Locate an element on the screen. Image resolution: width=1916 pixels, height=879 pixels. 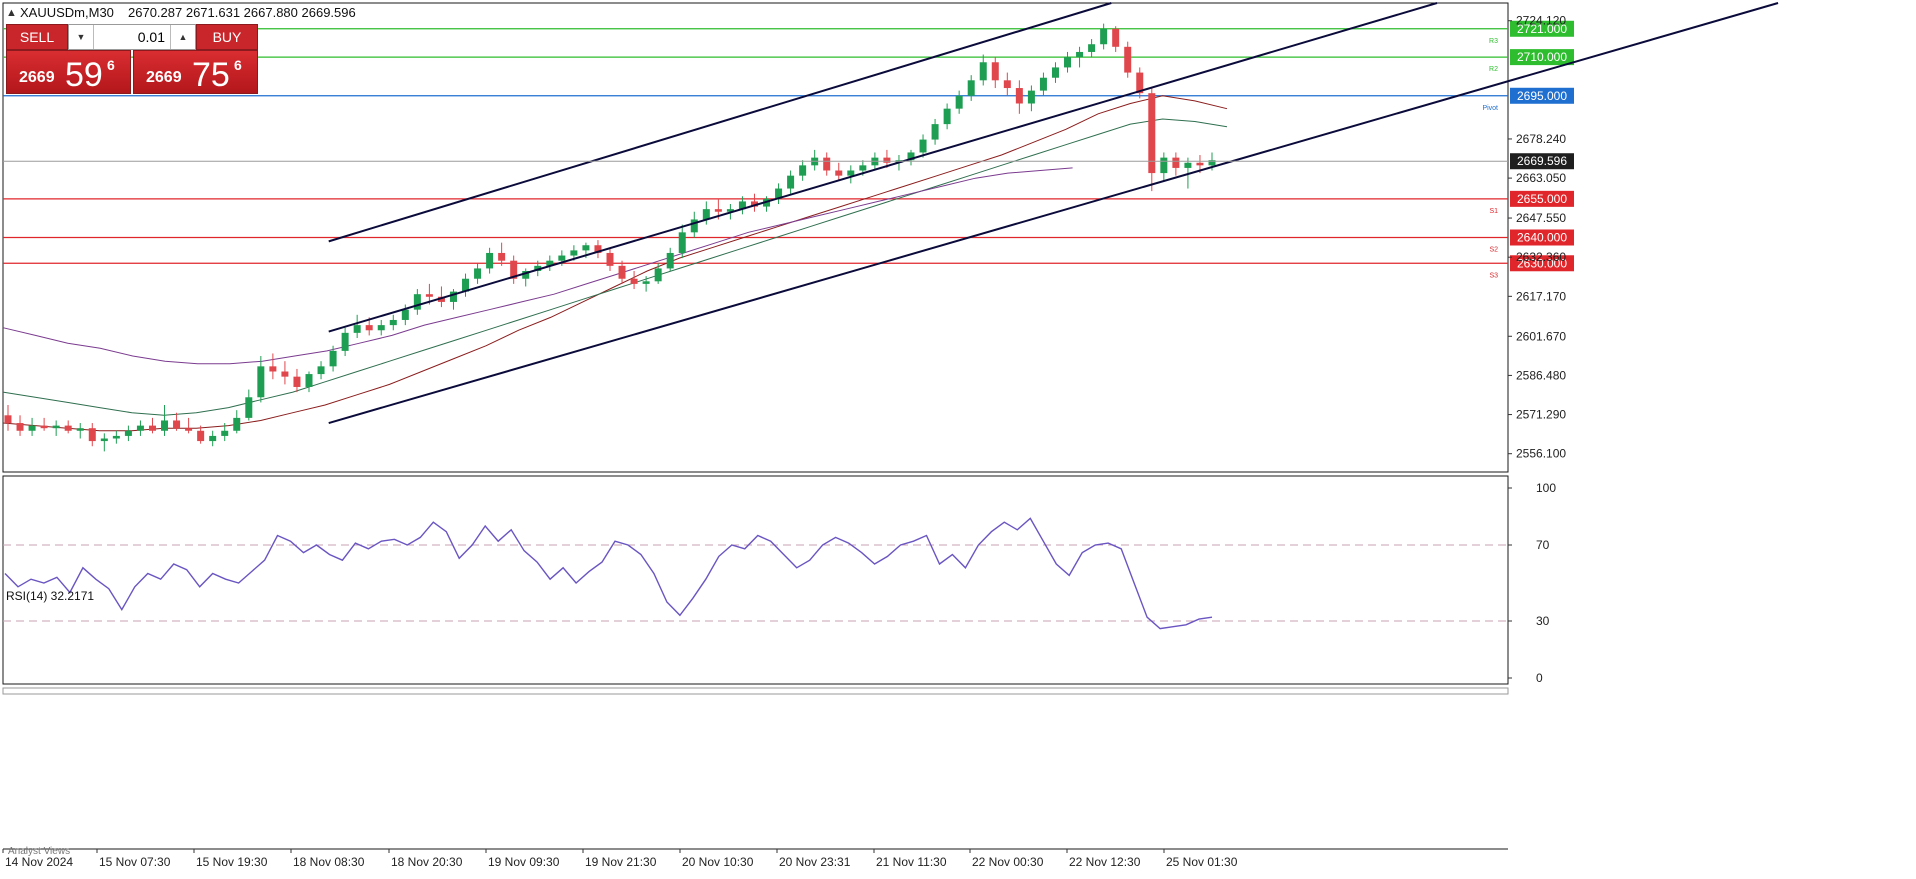
moving-average-line is located at coordinates (537, 266).